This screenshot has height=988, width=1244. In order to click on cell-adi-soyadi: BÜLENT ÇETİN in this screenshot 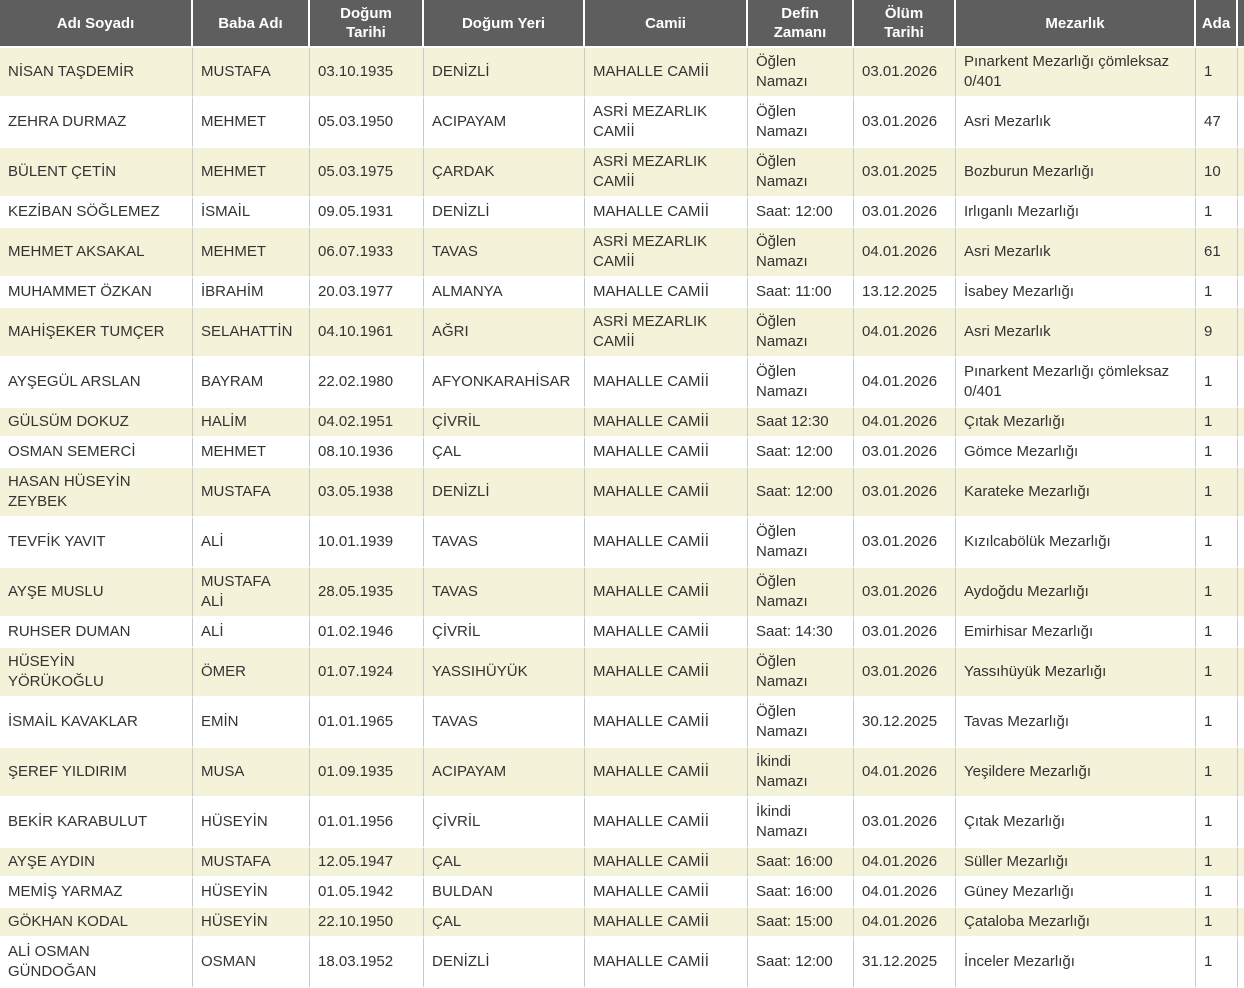, I will do `click(96, 173)`.